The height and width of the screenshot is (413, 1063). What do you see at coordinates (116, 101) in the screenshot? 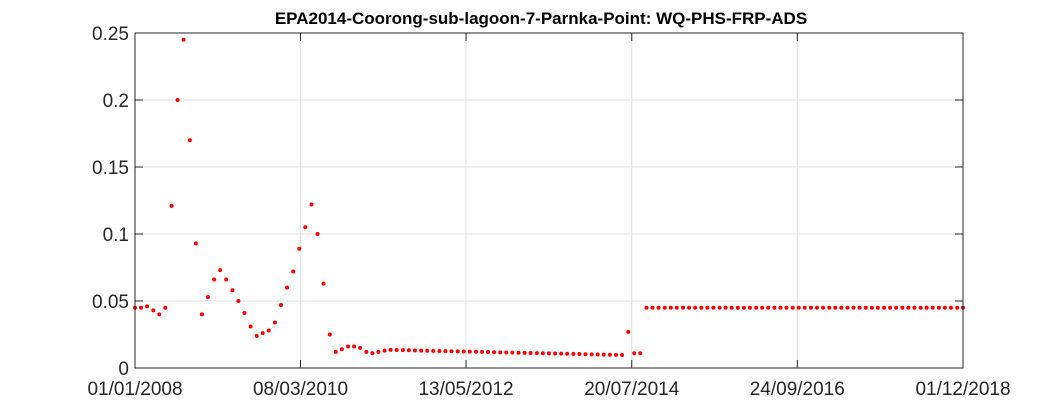
I see `y-tick-label: 0.2` at bounding box center [116, 101].